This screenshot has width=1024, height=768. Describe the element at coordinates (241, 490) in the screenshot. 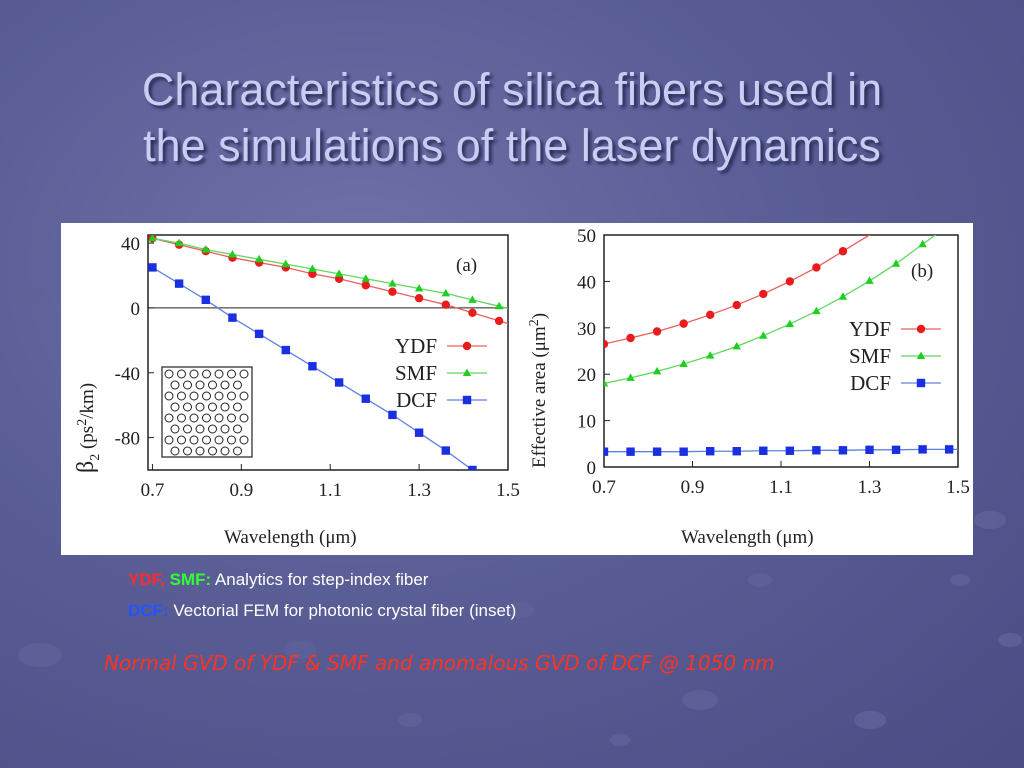

I see `x-tick-label: 0.9` at that location.